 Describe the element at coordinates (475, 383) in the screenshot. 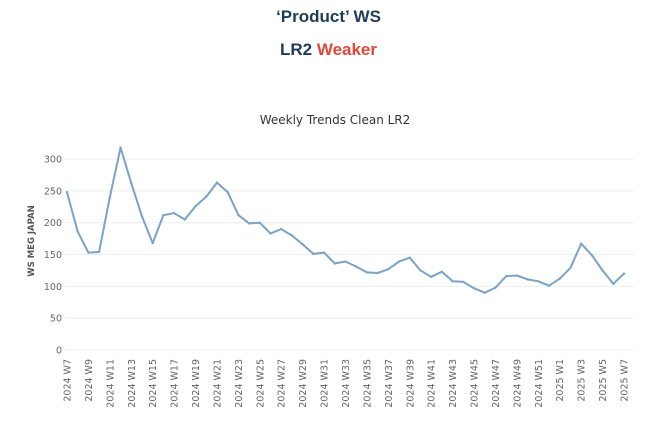

I see `x-tick-label: 2024 W45` at that location.